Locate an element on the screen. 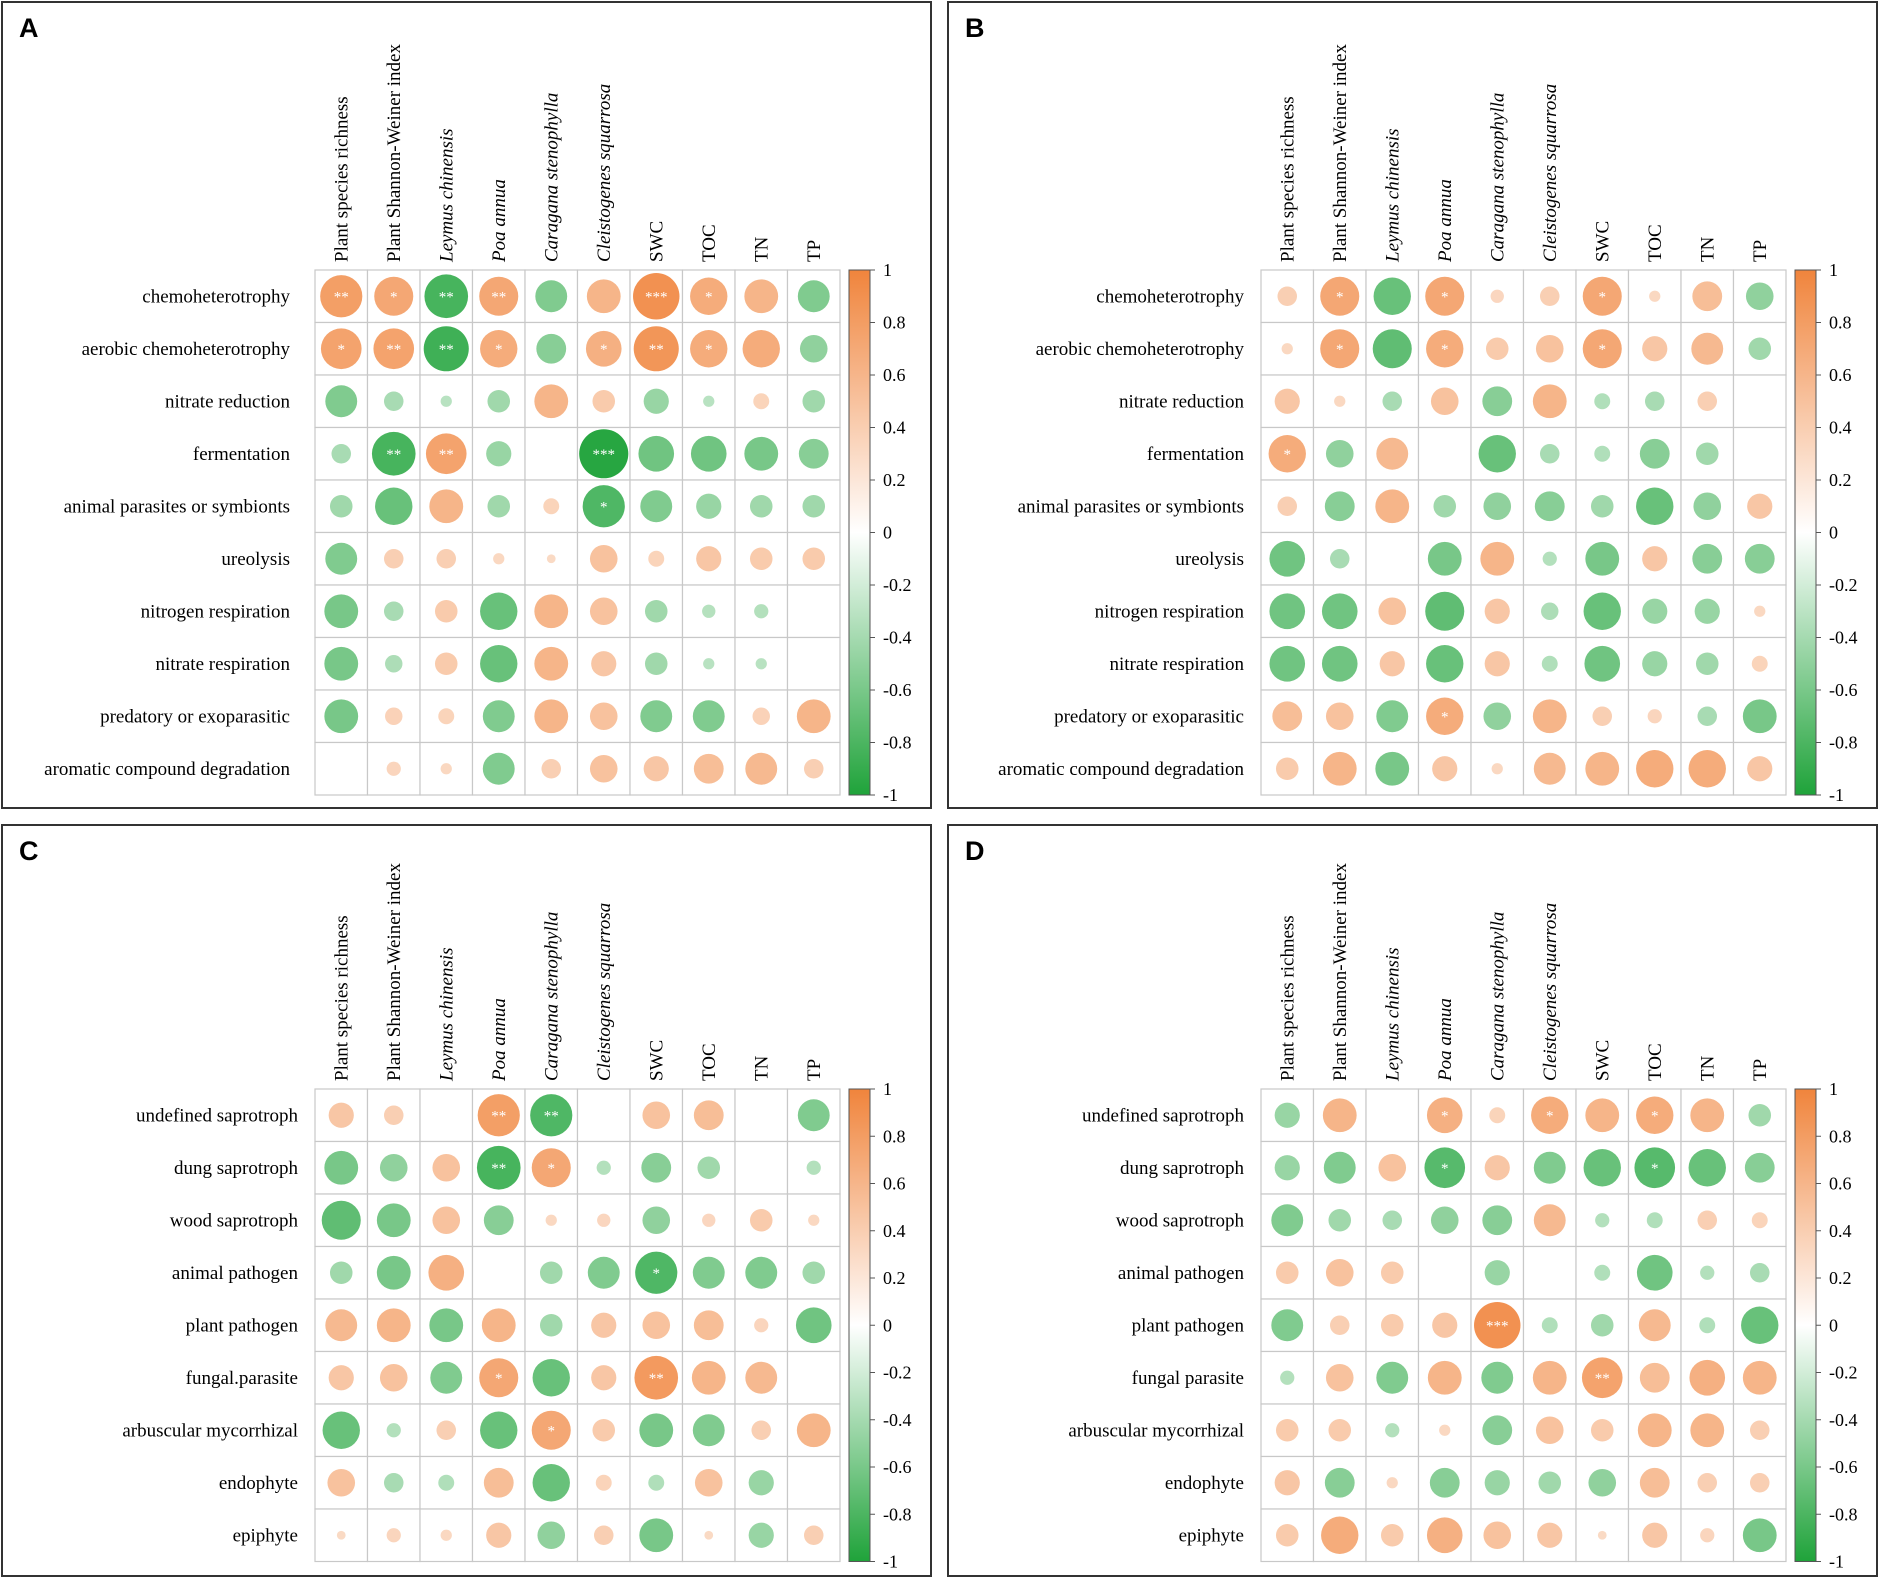  column-label: Plant Shannon-Weiner index is located at coordinates (1340, 153).